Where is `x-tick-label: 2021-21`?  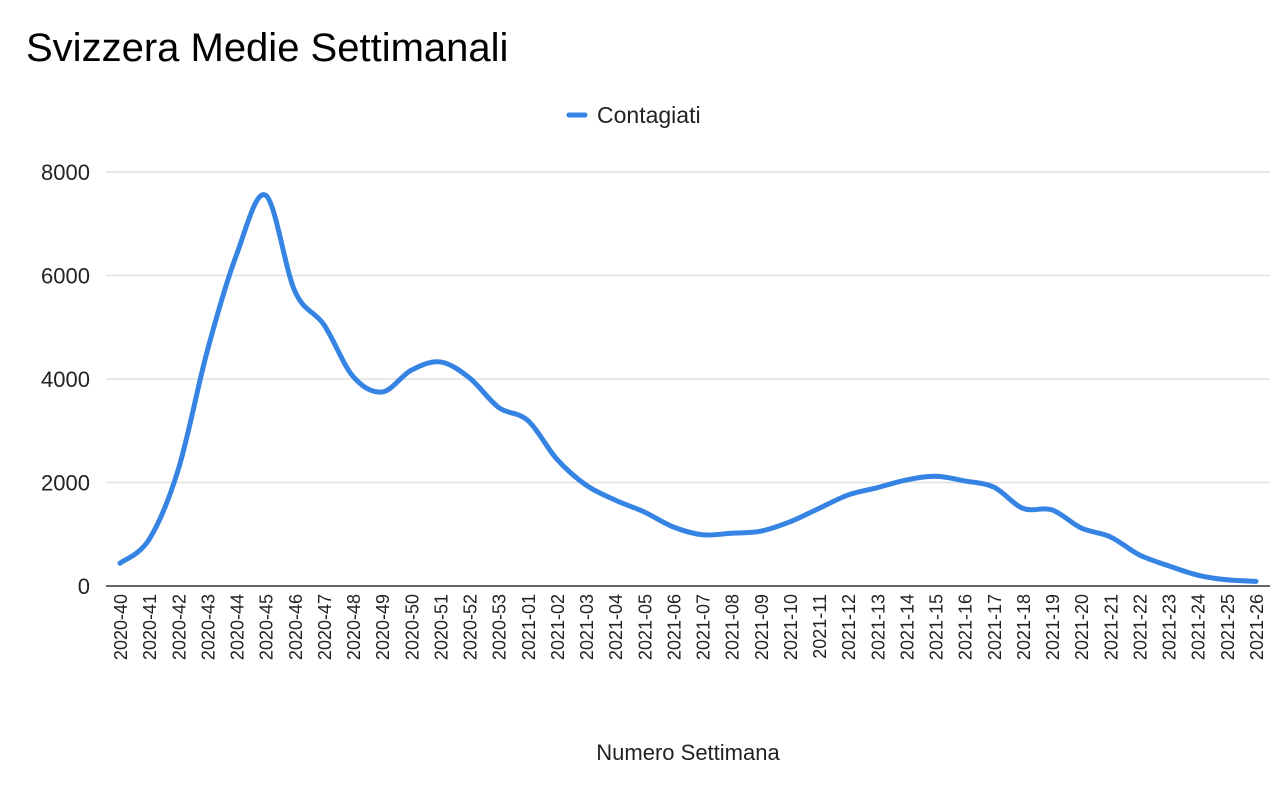 x-tick-label: 2021-21 is located at coordinates (1111, 627).